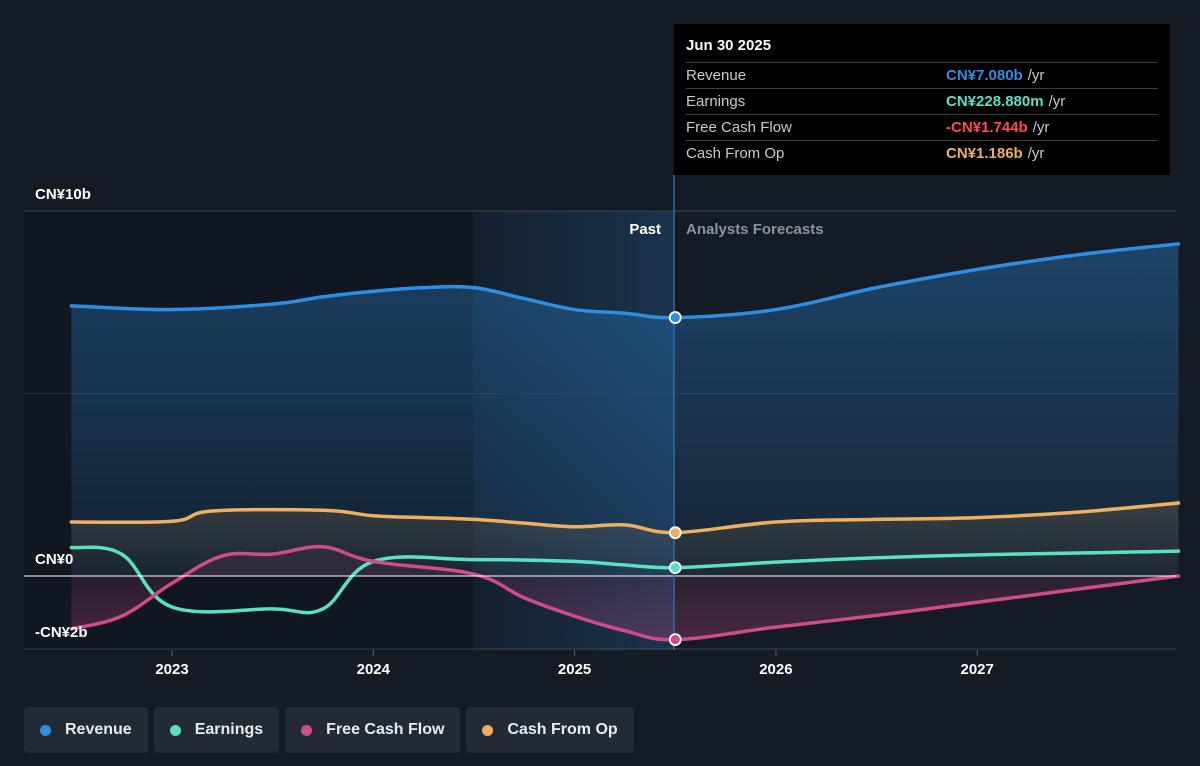 The image size is (1200, 766). I want to click on legend-item-cash-from-op: Cash From Op, so click(550, 730).